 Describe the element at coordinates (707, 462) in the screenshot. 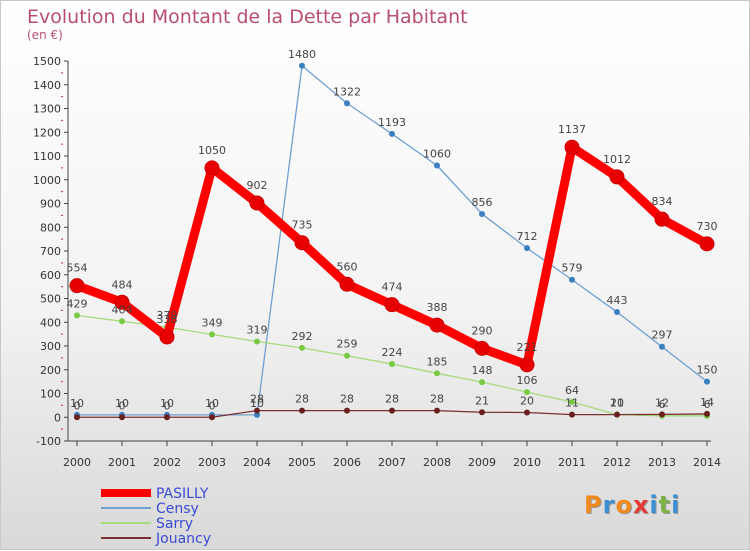

I see `x-tick-label: 2014` at that location.